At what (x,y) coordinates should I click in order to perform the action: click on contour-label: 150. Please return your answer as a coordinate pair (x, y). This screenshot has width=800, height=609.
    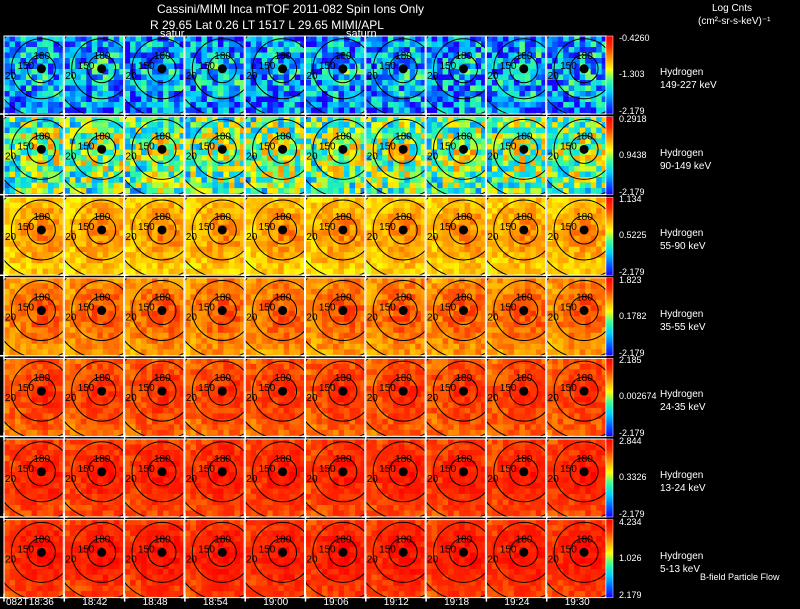
    Looking at the image, I should click on (267, 146).